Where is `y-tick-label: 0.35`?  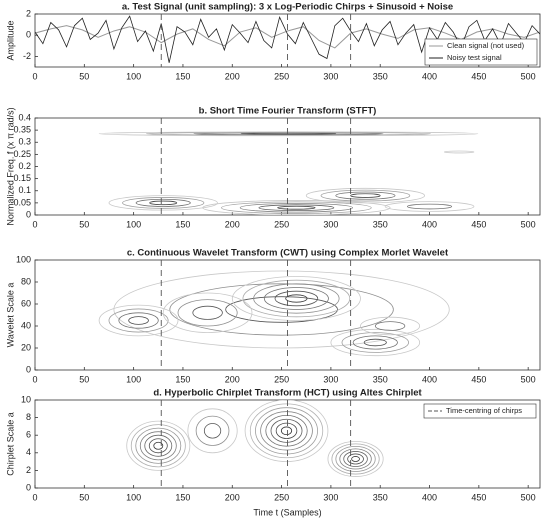
y-tick-label: 0.35 is located at coordinates (22, 130).